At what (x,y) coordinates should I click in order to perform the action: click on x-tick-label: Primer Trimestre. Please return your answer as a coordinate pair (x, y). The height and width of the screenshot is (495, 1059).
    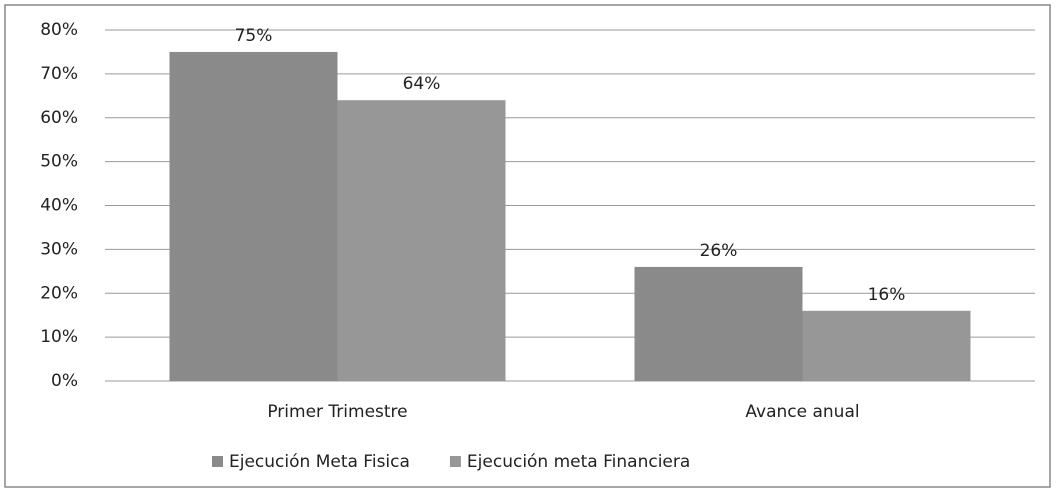
    Looking at the image, I should click on (337, 412).